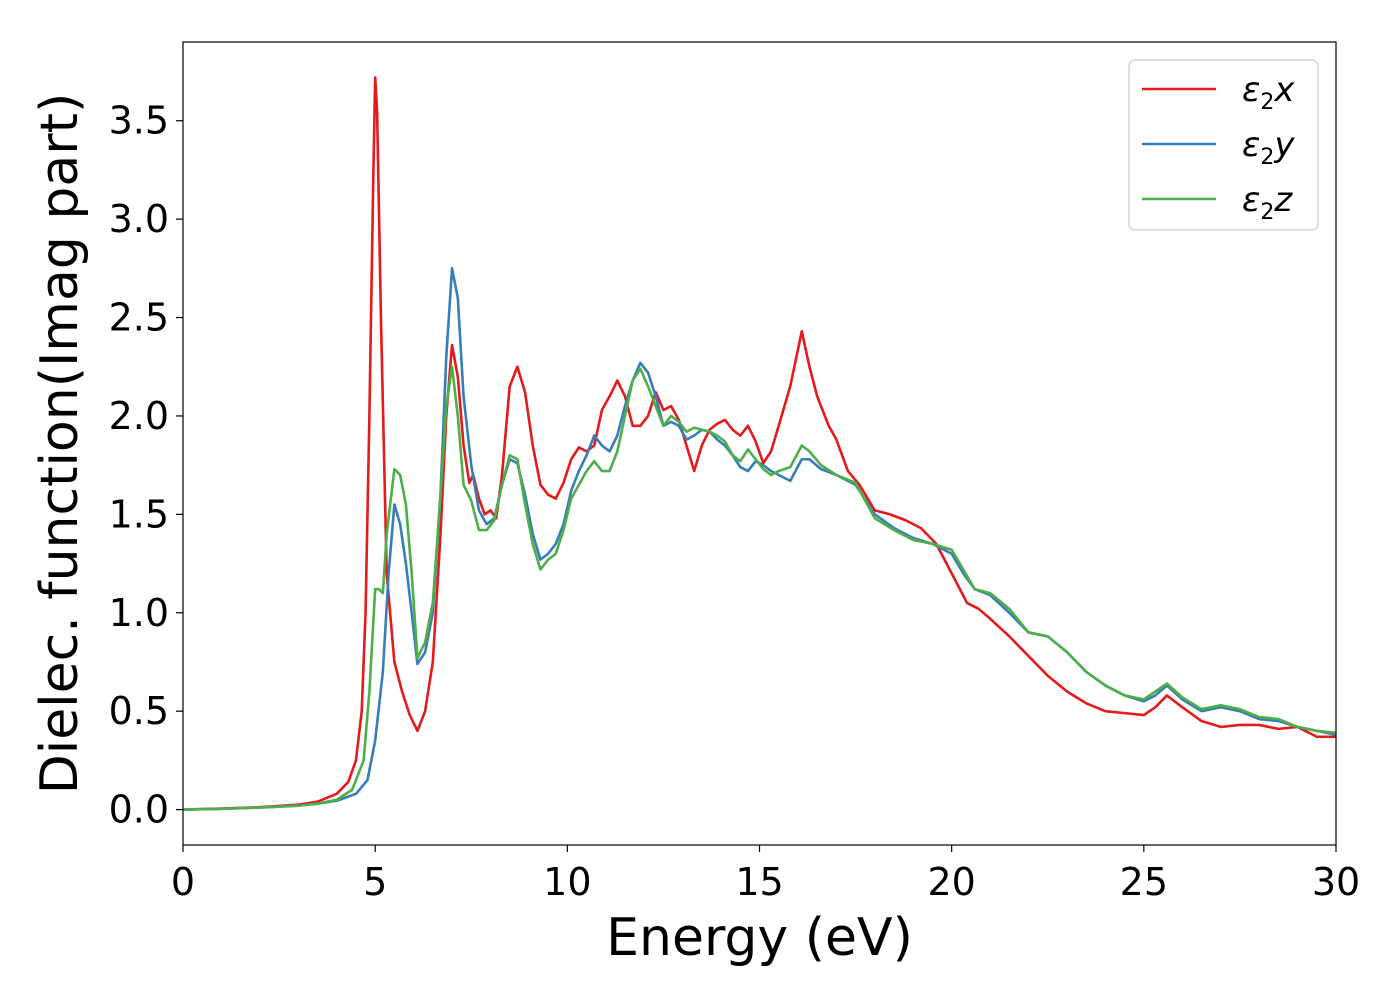 Image resolution: width=1400 pixels, height=1000 pixels. I want to click on legend-label: ε2z, so click(1267, 202).